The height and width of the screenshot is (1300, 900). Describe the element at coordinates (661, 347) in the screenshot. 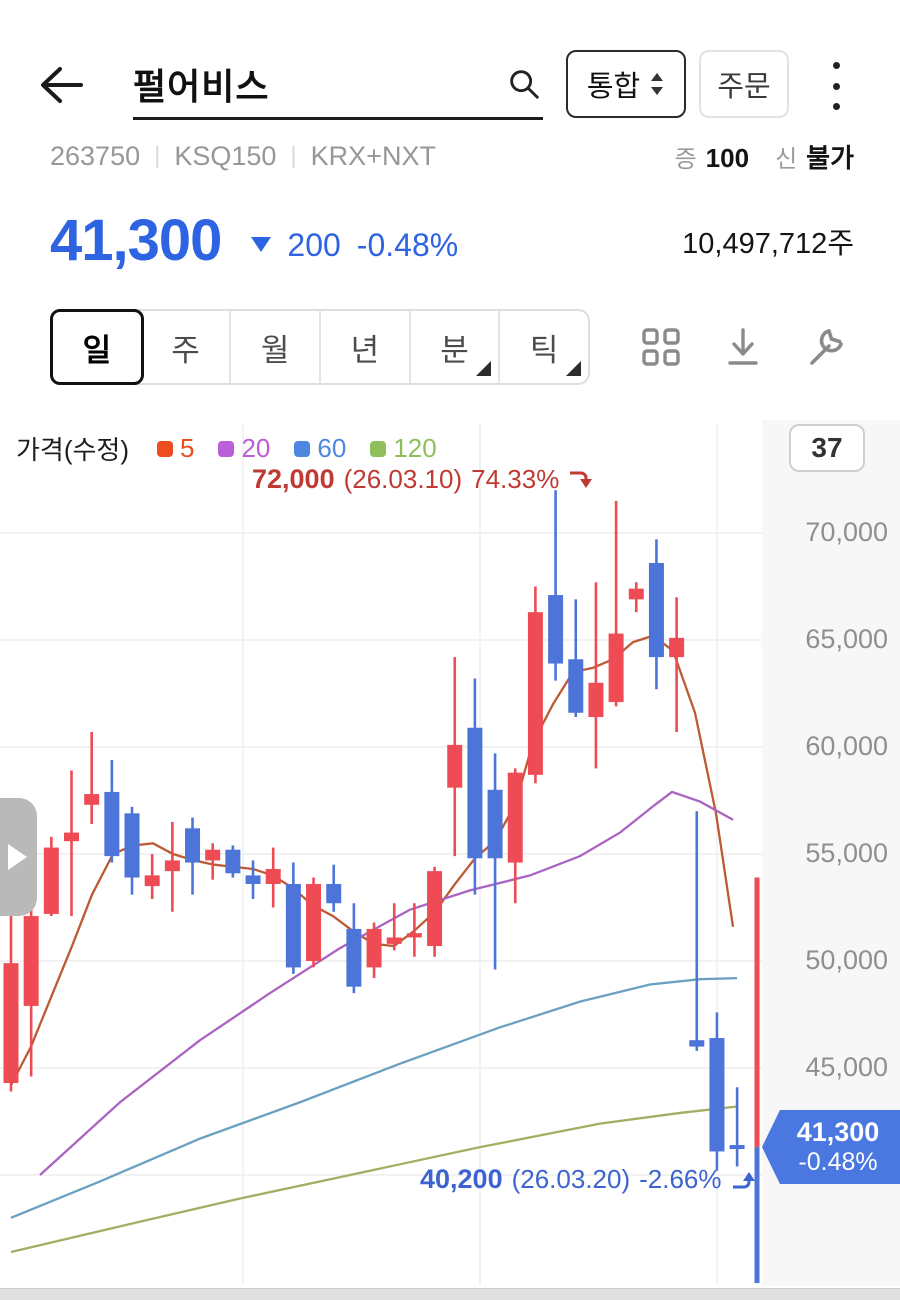

I see `grid-layout-icon` at that location.